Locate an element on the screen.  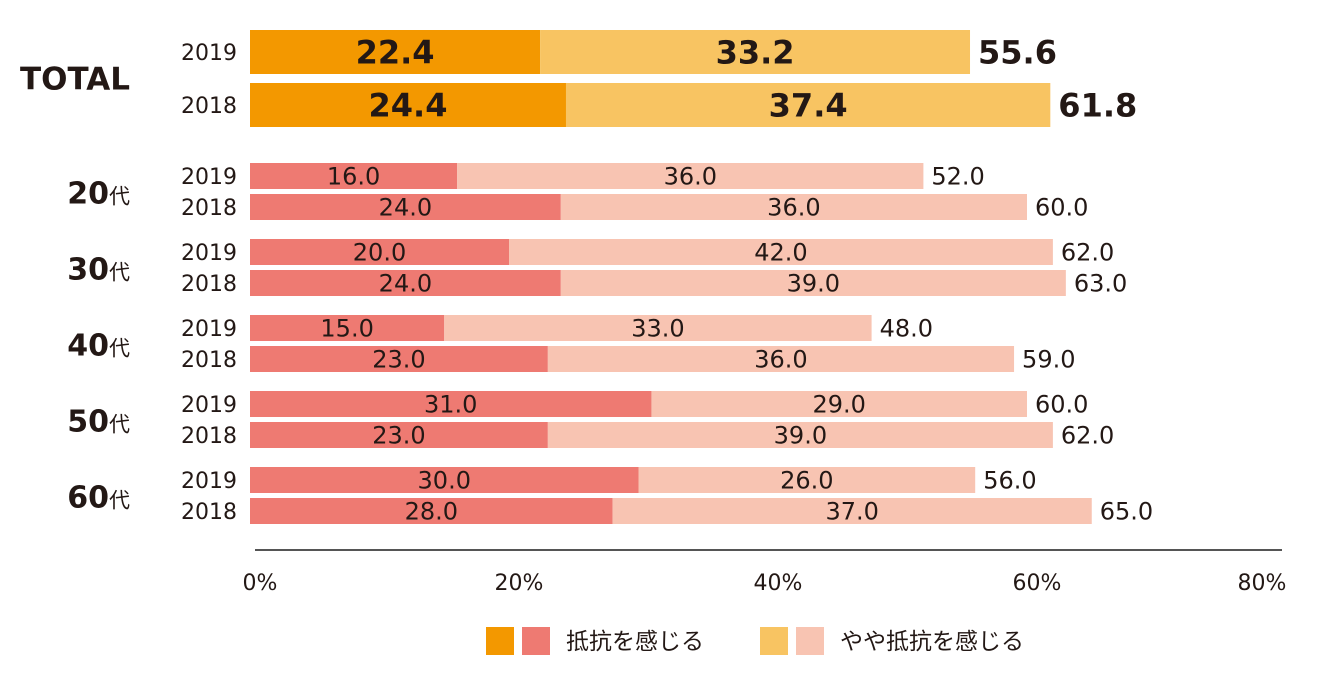
group-label: 40代 is located at coordinates (98, 346).